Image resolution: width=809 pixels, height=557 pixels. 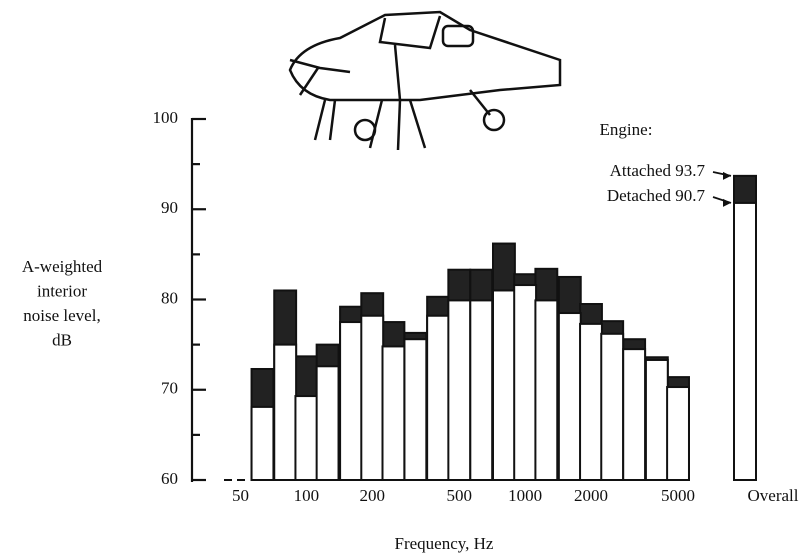 I want to click on annotation-value: 90.7, so click(x=690, y=195).